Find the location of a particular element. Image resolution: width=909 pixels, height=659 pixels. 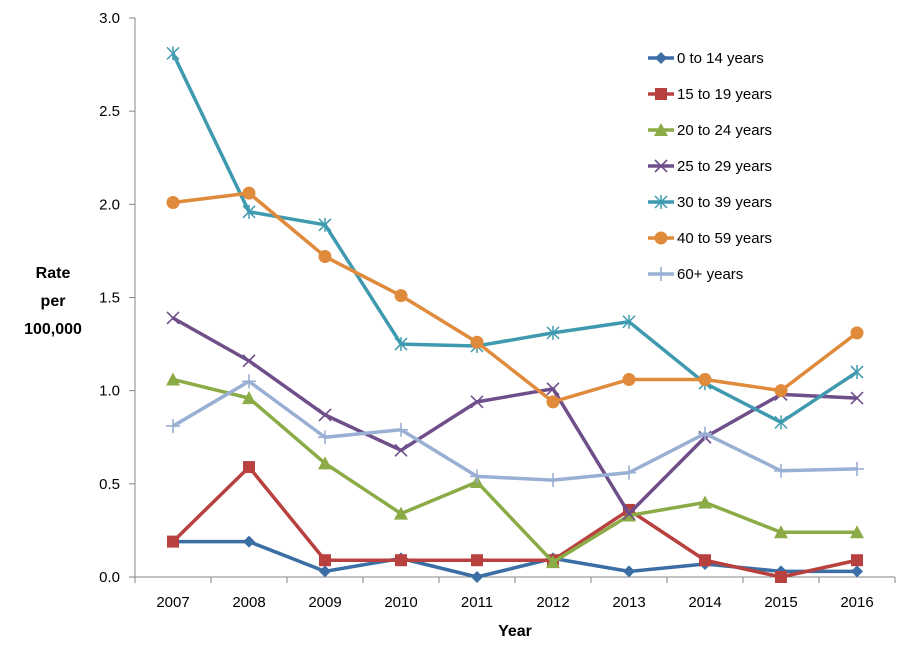

legend-entry: 25 to 29 years is located at coordinates (710, 166).